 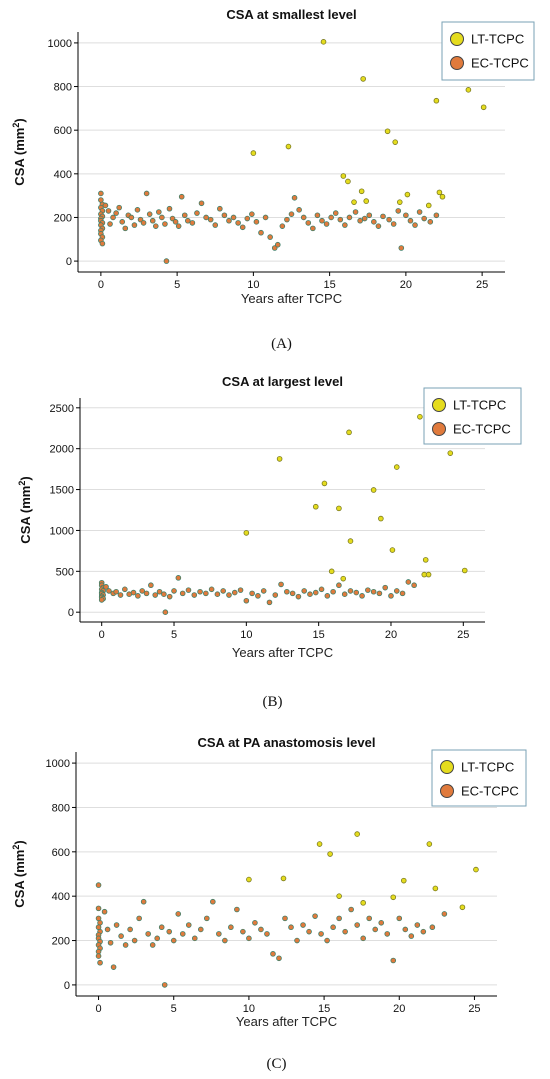 What do you see at coordinates (490, 791) in the screenshot?
I see `legend-label: EC-TCPC` at bounding box center [490, 791].